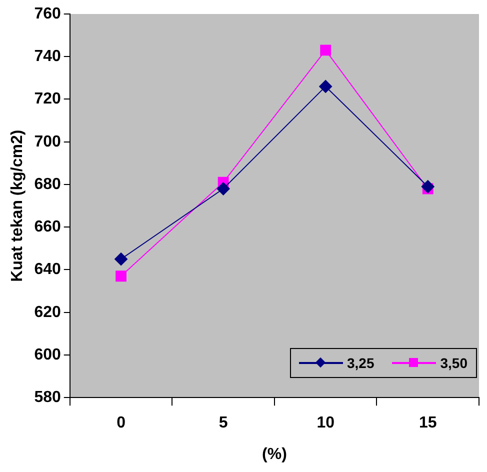 The image size is (487, 472). I want to click on y-tick-label: 680, so click(47, 184).